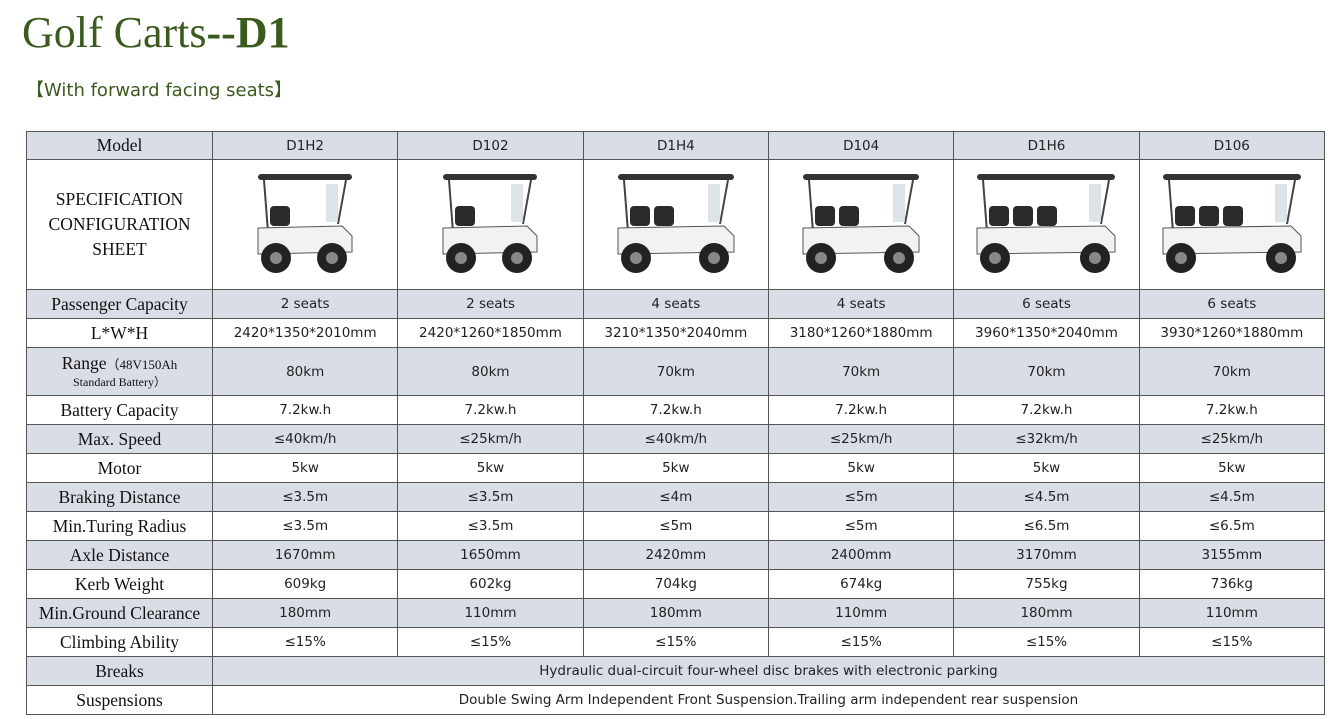 The width and height of the screenshot is (1334, 719). What do you see at coordinates (142, 364) in the screenshot?
I see `row-label-note: （48V150Ah` at bounding box center [142, 364].